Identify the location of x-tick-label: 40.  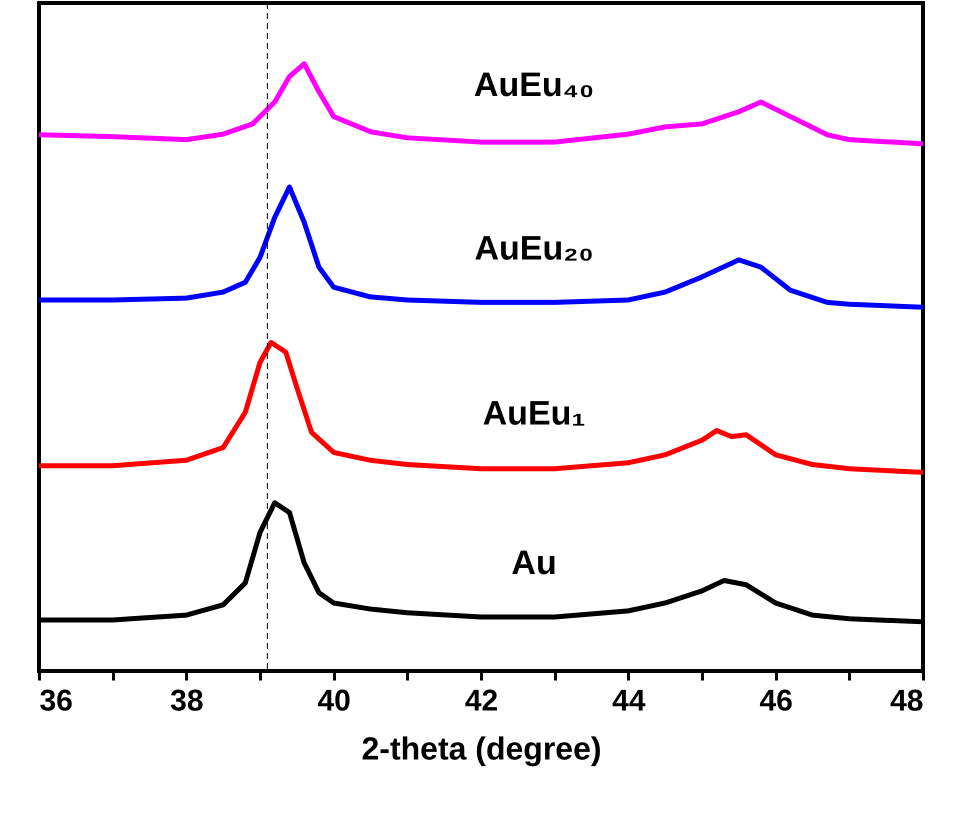
(334, 701).